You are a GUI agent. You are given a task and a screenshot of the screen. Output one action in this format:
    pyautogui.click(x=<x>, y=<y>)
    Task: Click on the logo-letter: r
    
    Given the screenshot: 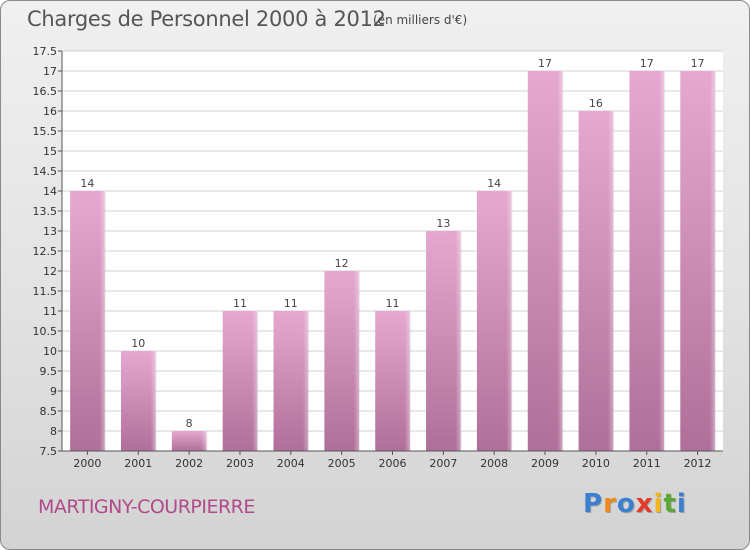 What is the action you would take?
    pyautogui.click(x=610, y=504)
    